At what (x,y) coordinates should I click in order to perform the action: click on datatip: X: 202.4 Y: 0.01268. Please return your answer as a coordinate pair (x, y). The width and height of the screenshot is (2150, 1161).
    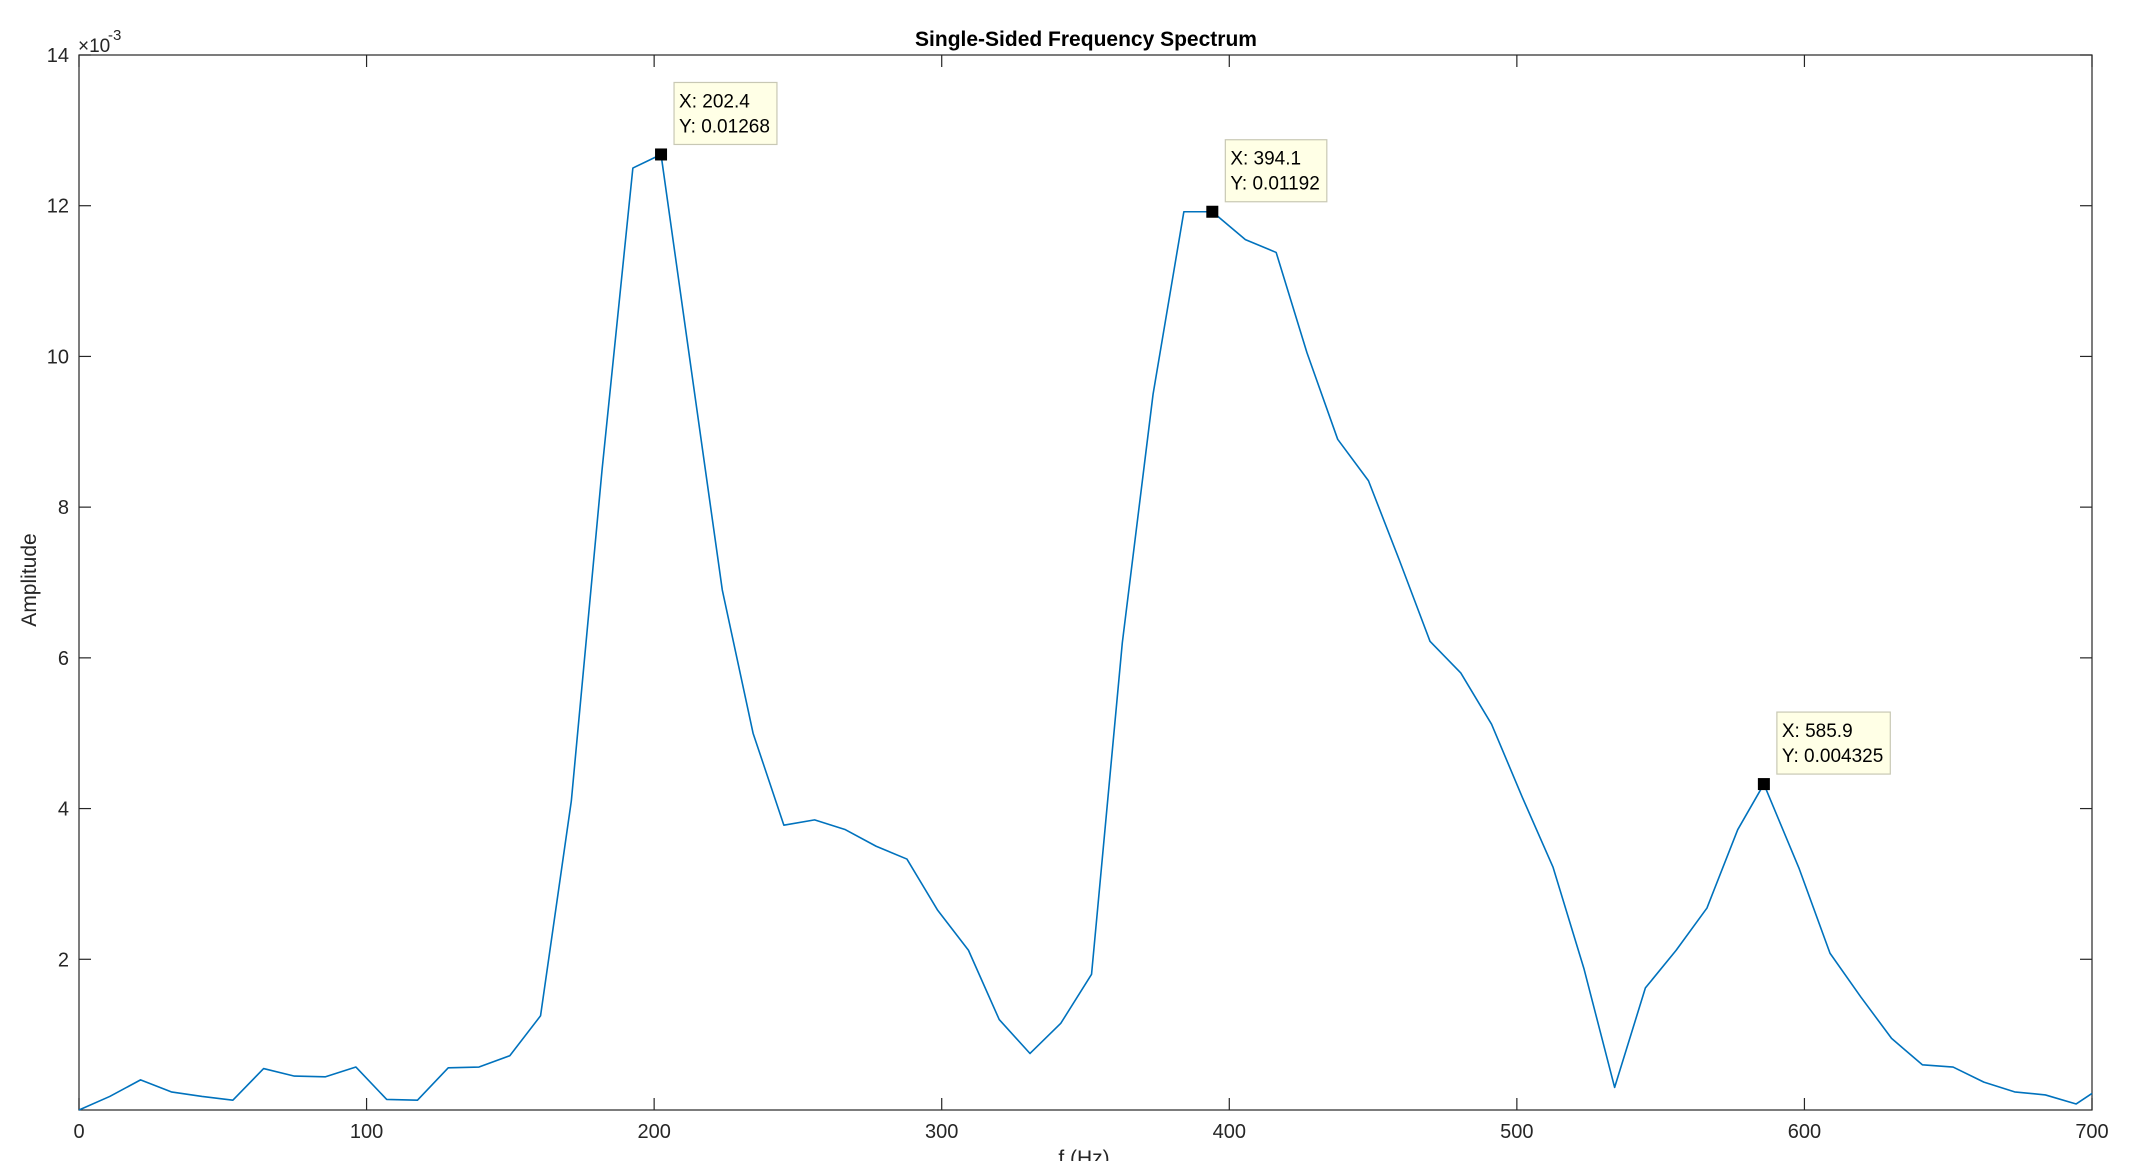
    Looking at the image, I should click on (716, 121).